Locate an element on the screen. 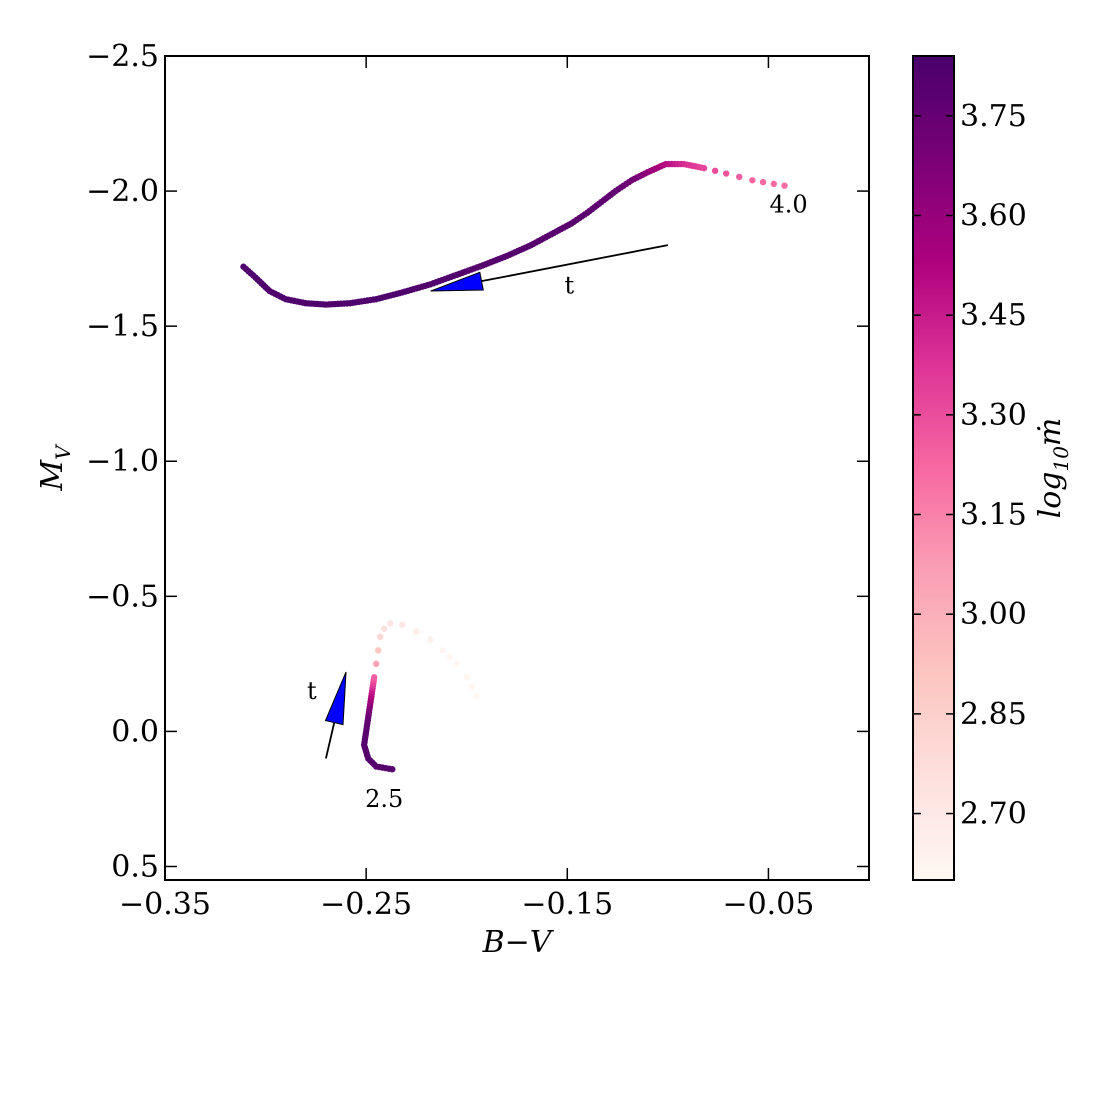 The height and width of the screenshot is (1100, 1100). y-axis-title: MV is located at coordinates (55, 467).